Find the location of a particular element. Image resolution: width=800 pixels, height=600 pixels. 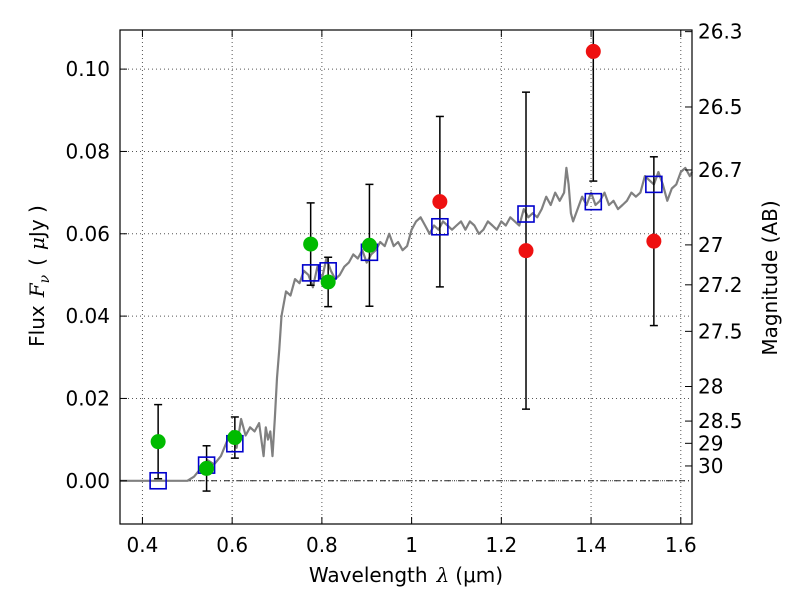

y-axis-label-symbol-sub: ν is located at coordinates (45, 278).